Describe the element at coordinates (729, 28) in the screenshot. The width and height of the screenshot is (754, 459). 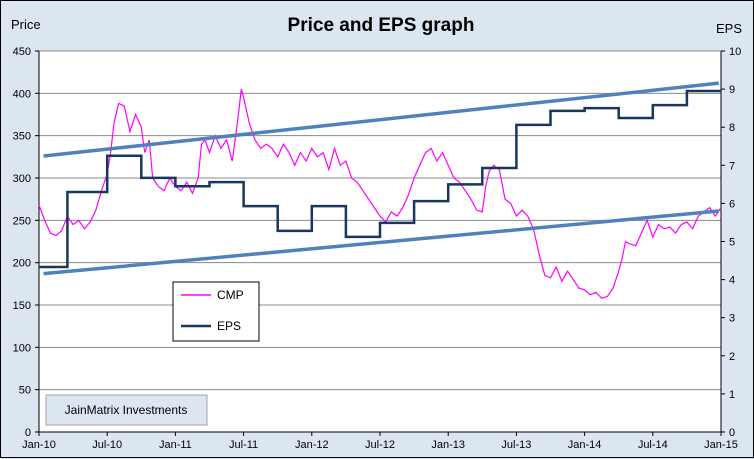
I see `y2-axis-label: EPS` at that location.